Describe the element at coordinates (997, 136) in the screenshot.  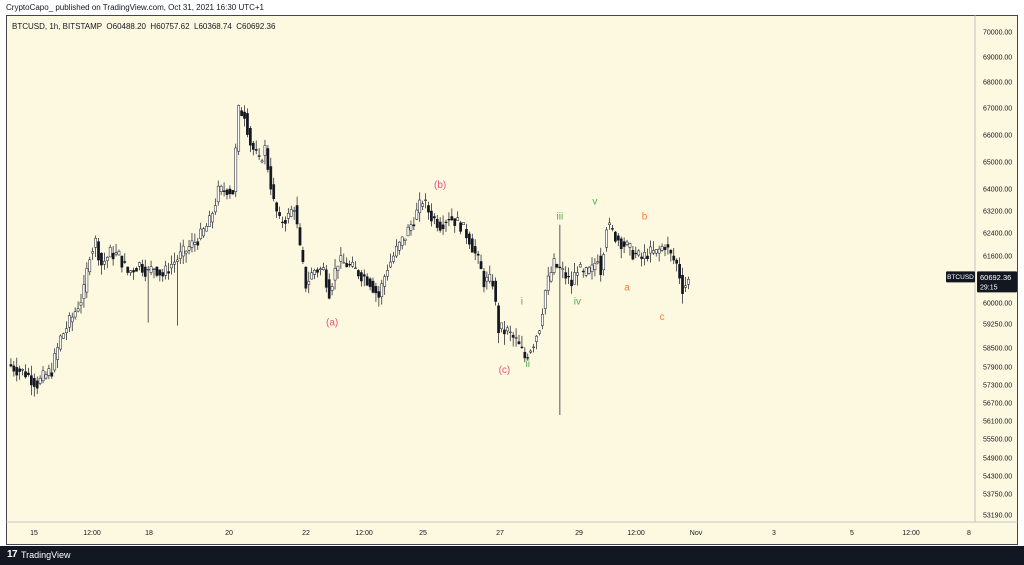
I see `y-tick-label: 66000.00` at that location.